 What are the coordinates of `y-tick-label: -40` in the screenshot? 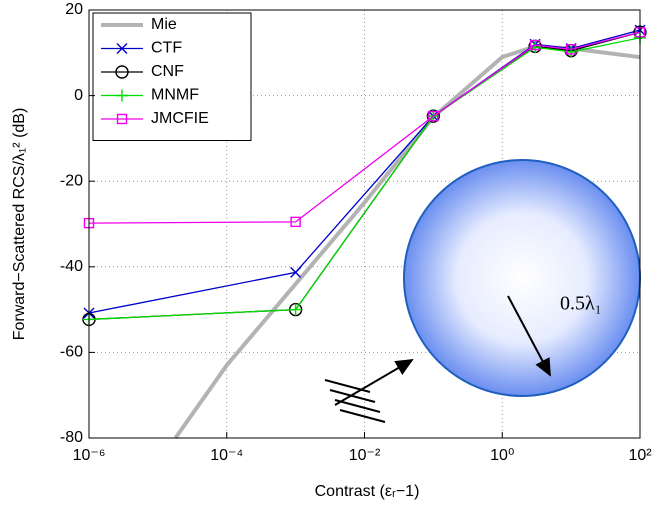 It's located at (71, 266).